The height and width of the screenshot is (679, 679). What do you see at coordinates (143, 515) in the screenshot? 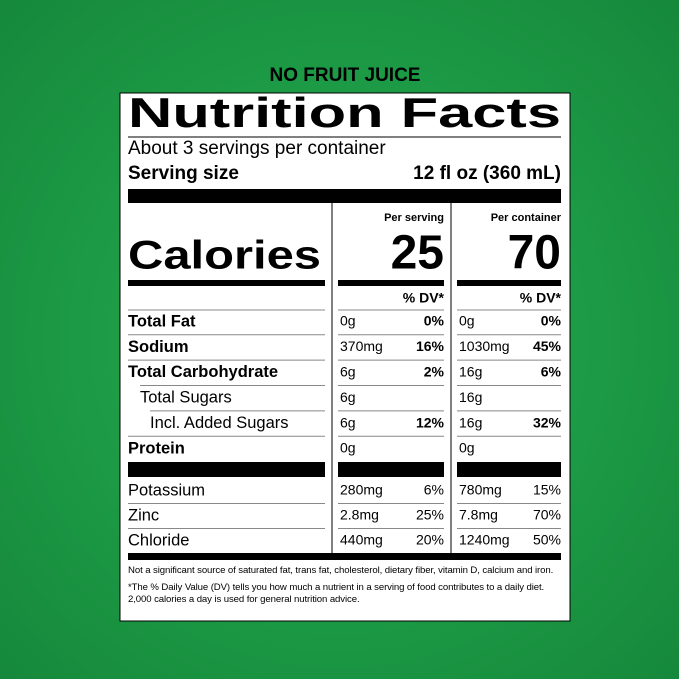
I see `nutrient-name: Zinc` at bounding box center [143, 515].